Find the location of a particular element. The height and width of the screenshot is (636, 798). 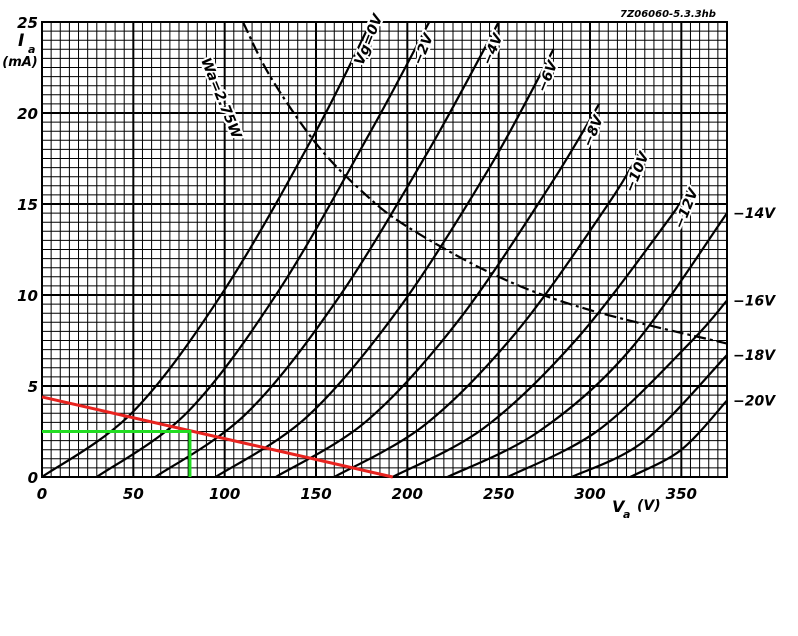

y-tick-label: 25 is located at coordinates (27, 23).